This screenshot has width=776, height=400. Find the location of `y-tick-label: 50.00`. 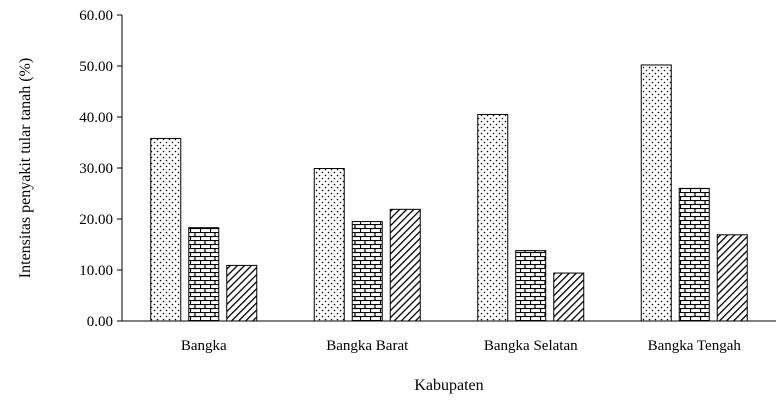

y-tick-label: 50.00 is located at coordinates (96, 67).